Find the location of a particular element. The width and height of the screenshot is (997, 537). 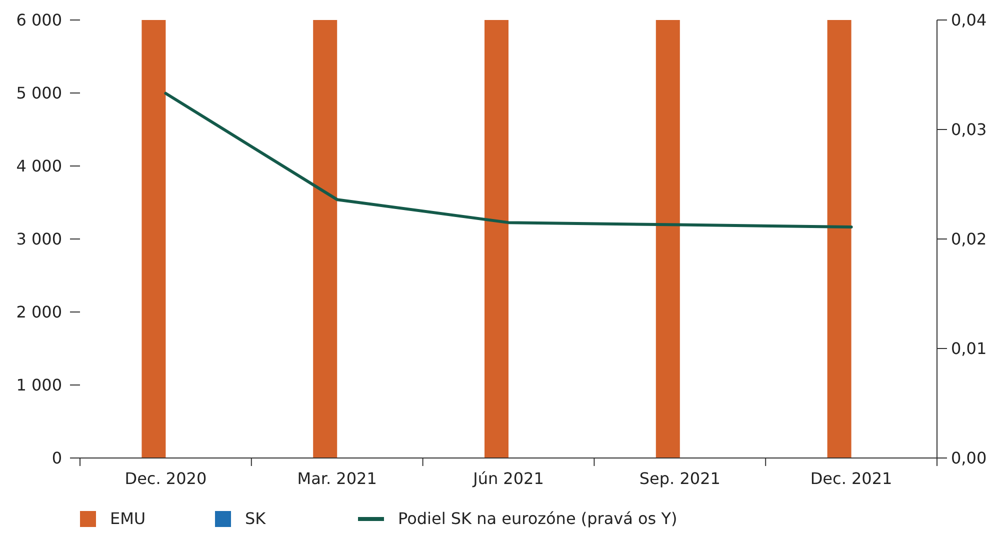

y-tick-label: 1 000 is located at coordinates (39, 385).